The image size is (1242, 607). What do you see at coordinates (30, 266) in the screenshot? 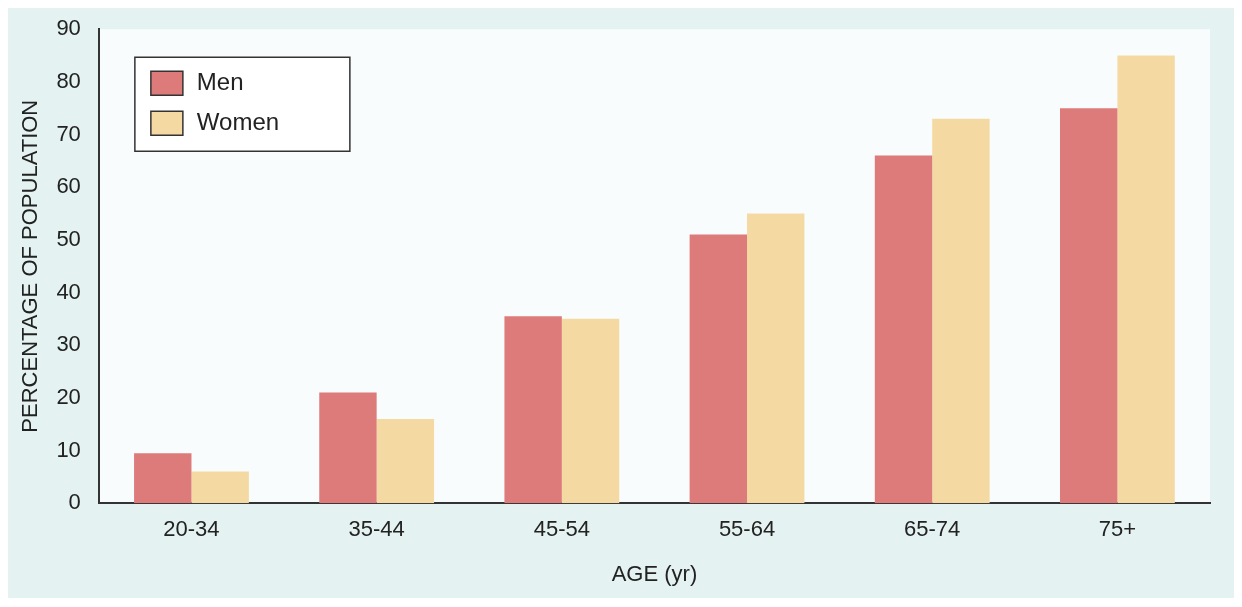
I see `y-axis-title: PERCENTAGE OF POPULATION` at bounding box center [30, 266].